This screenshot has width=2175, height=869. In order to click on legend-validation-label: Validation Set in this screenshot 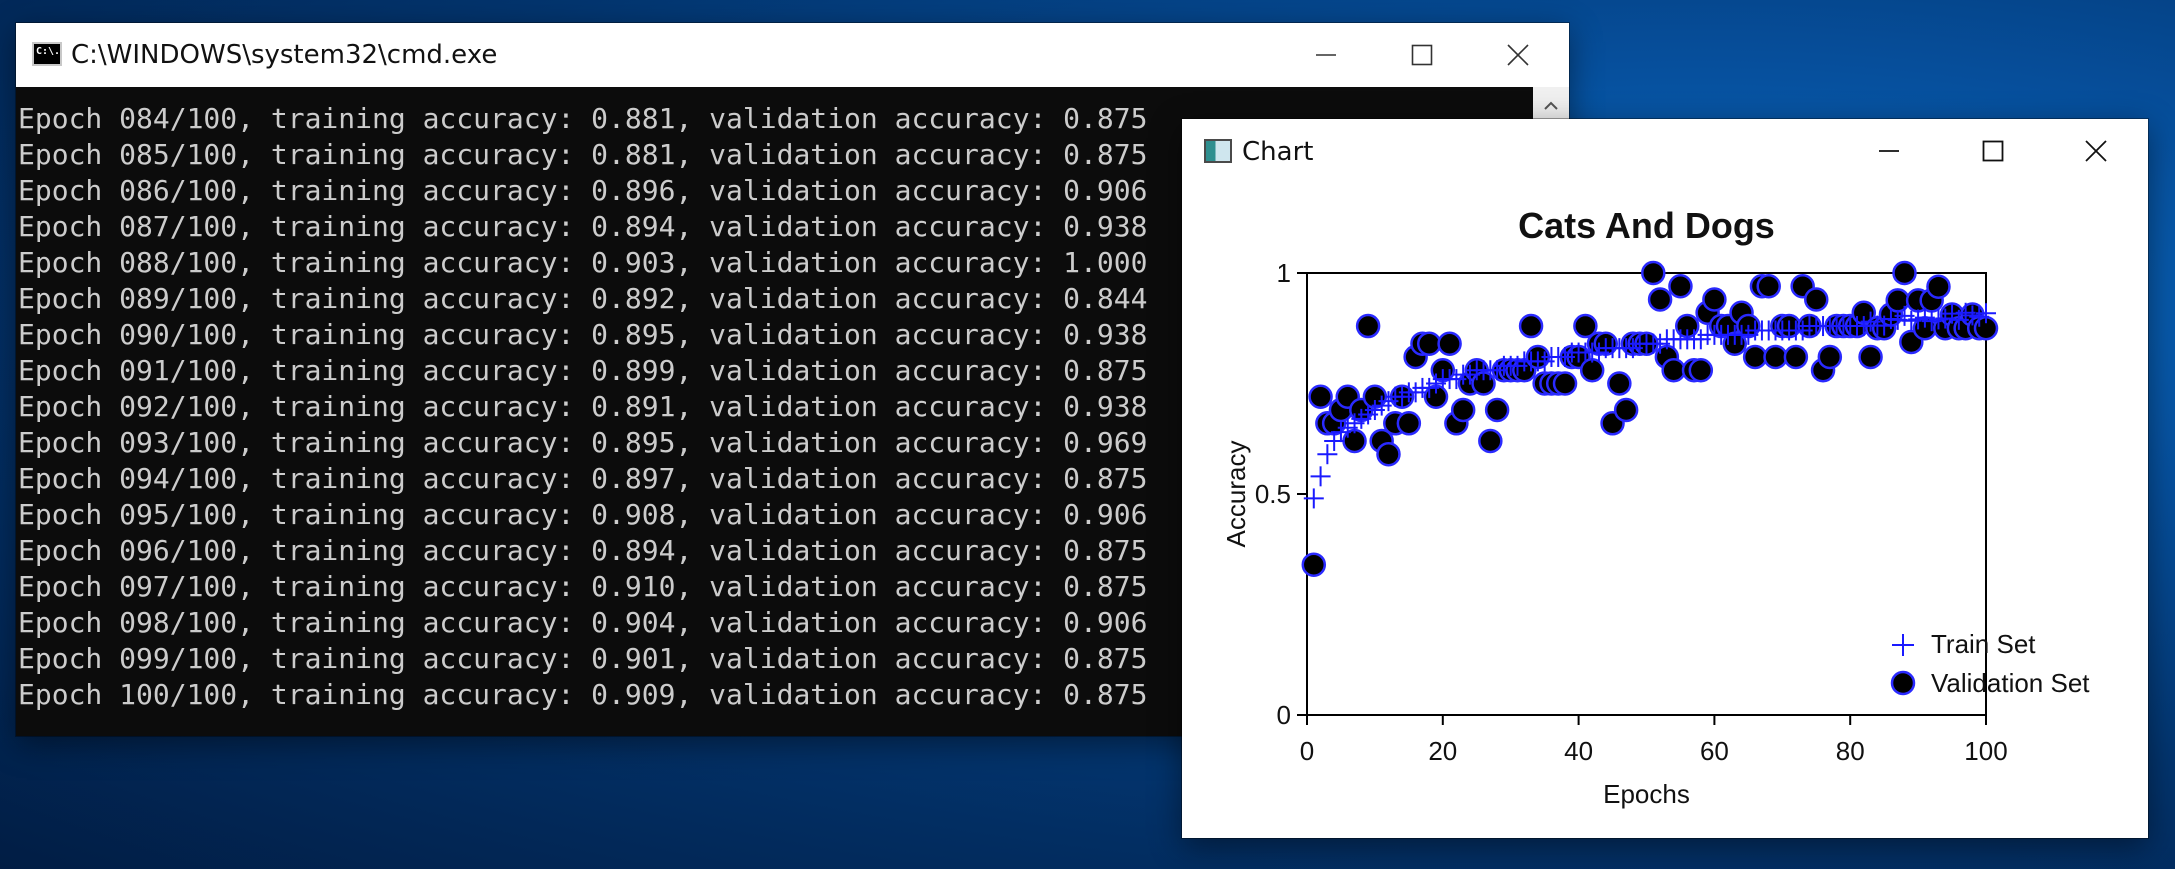, I will do `click(2010, 683)`.